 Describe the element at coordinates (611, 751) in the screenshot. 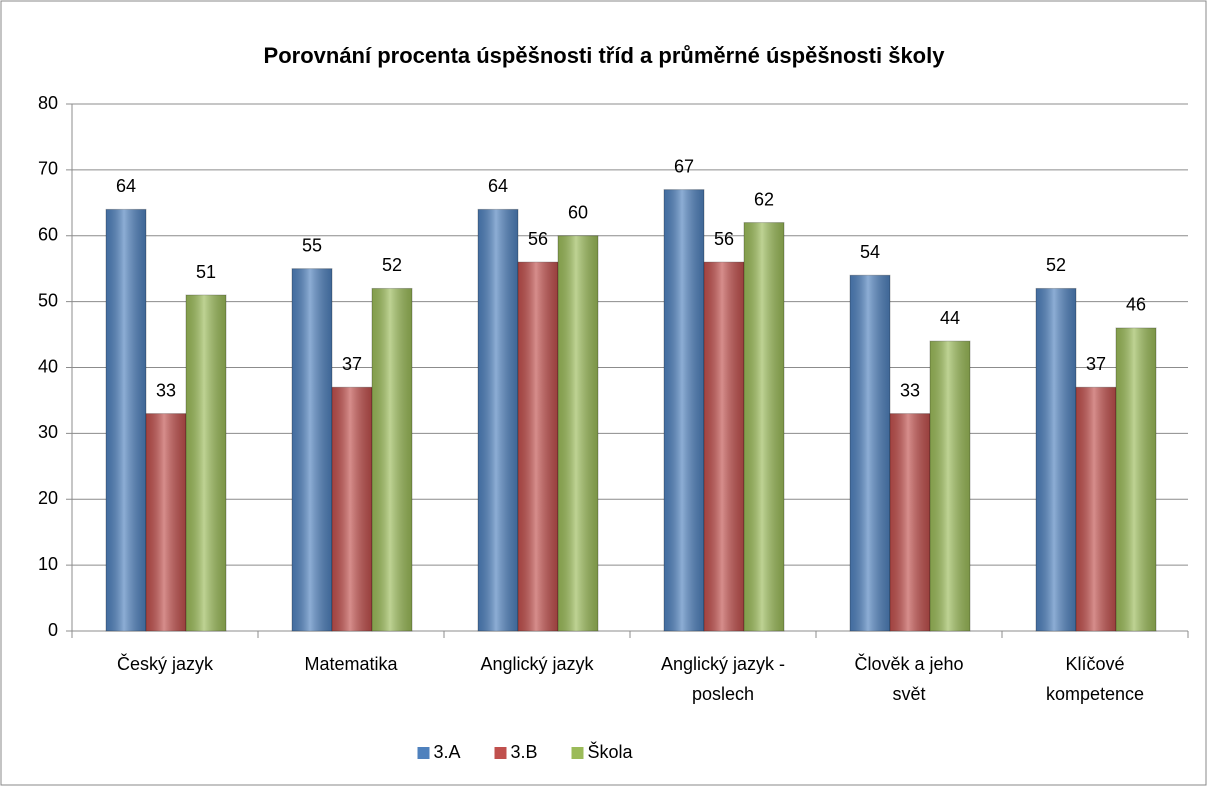

I see `legend-label: Škola` at that location.